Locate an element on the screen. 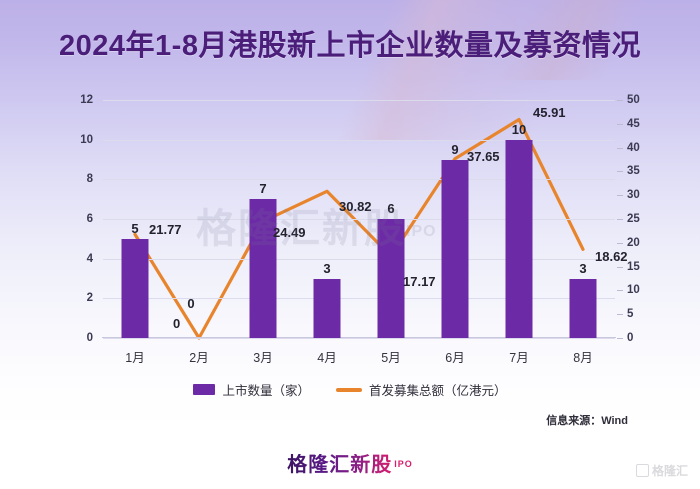 This screenshot has height=489, width=700. line-value-label: 18.62 is located at coordinates (611, 257).